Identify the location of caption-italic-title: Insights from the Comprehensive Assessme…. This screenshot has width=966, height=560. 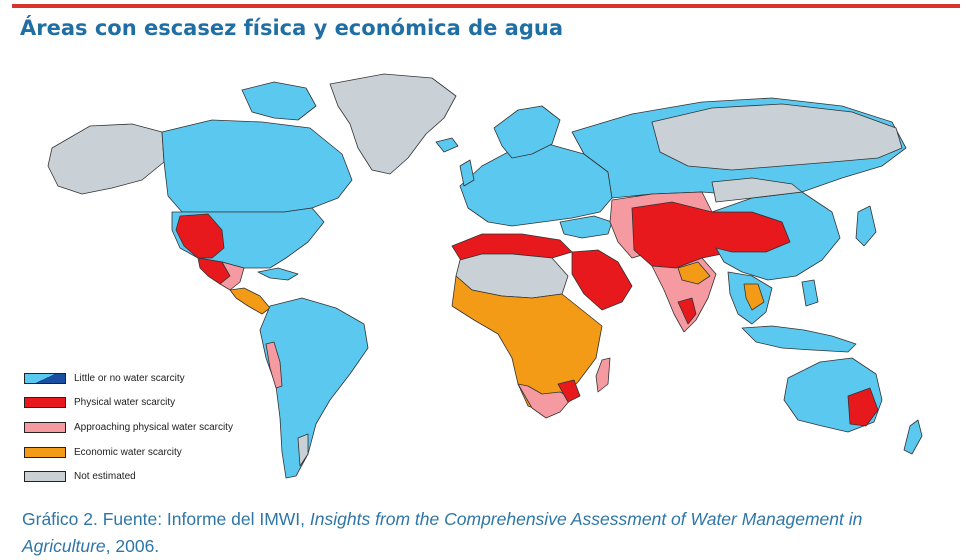
(442, 532).